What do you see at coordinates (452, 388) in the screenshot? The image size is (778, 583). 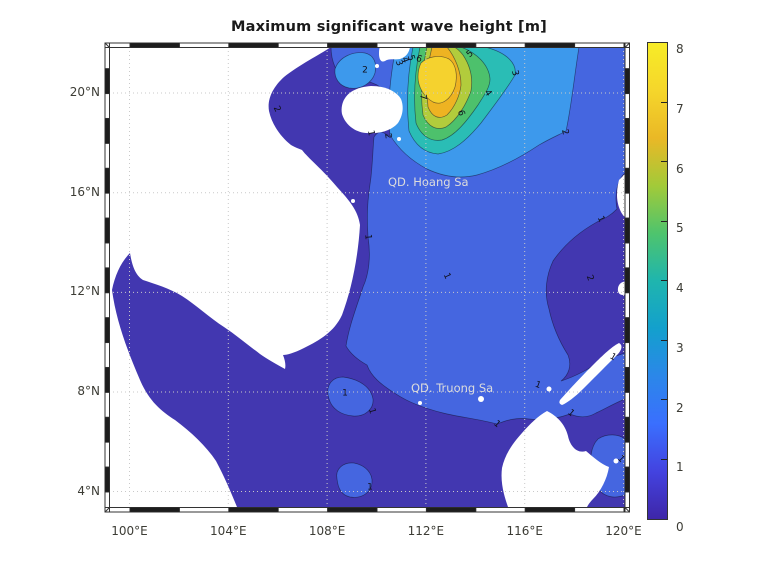 I see `label-truong-sa: QD. Truong Sa` at bounding box center [452, 388].